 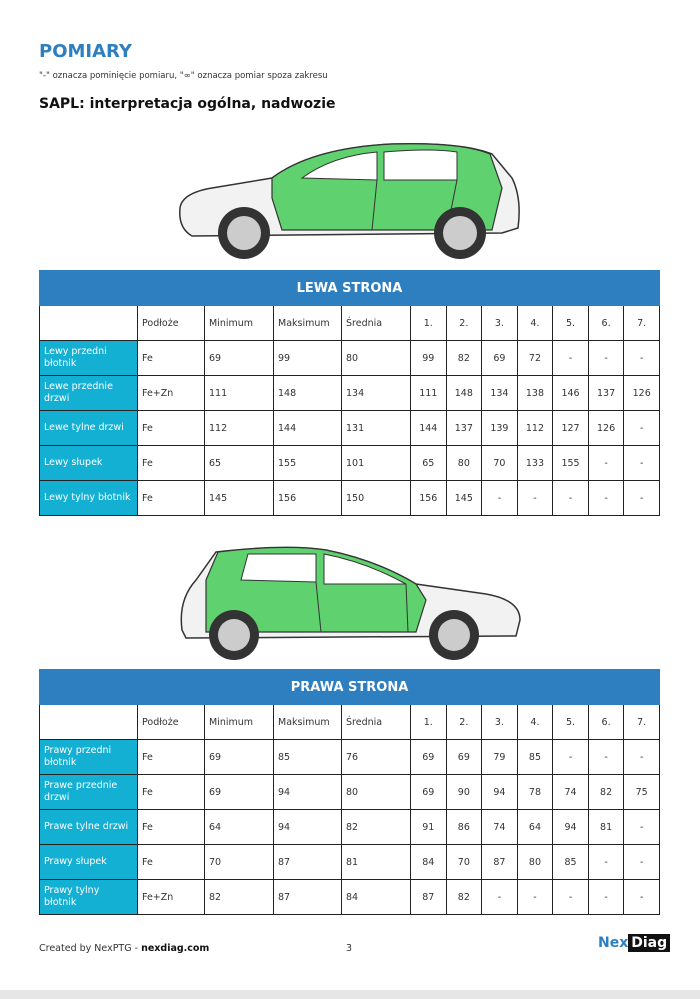 I want to click on nexdiag-logo: Nex Diag, so click(x=634, y=943).